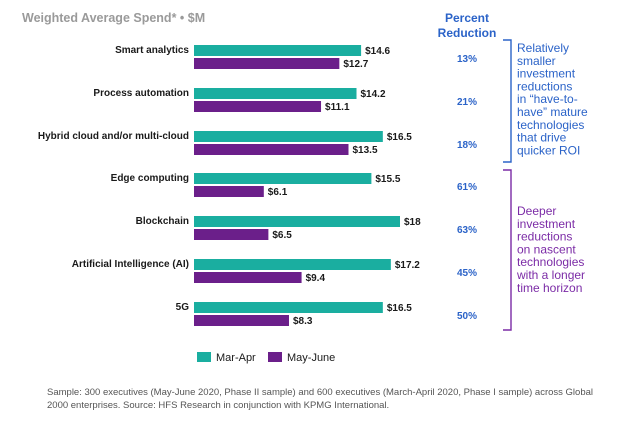  Describe the element at coordinates (316, 278) in the screenshot. I see `bar-value-label: $9.4` at that location.